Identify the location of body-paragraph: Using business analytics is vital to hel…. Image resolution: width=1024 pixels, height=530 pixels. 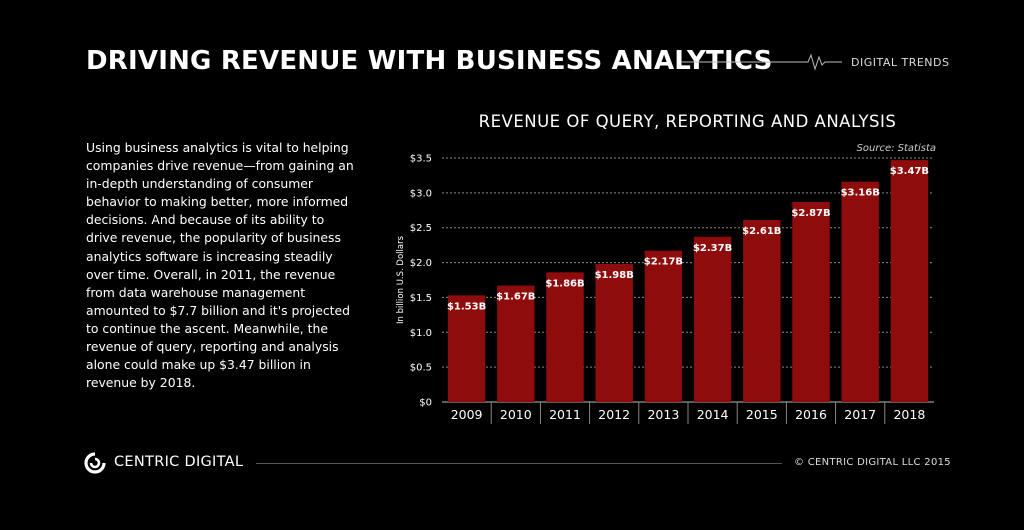
(220, 265).